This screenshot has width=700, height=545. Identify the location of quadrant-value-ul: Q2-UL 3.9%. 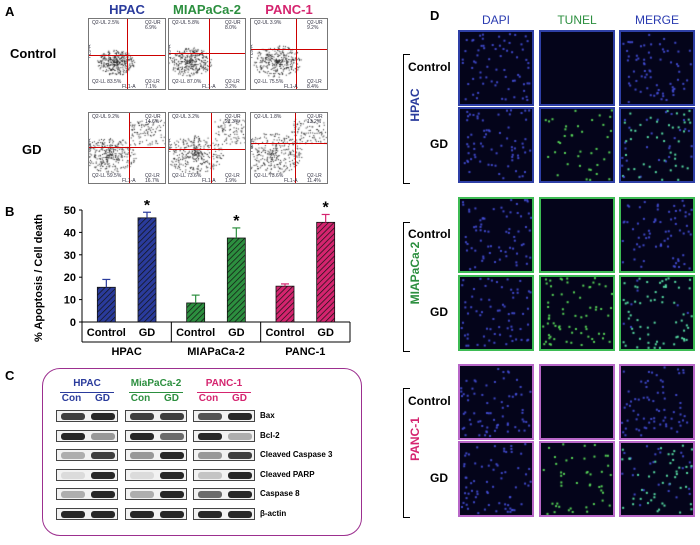
(267, 23).